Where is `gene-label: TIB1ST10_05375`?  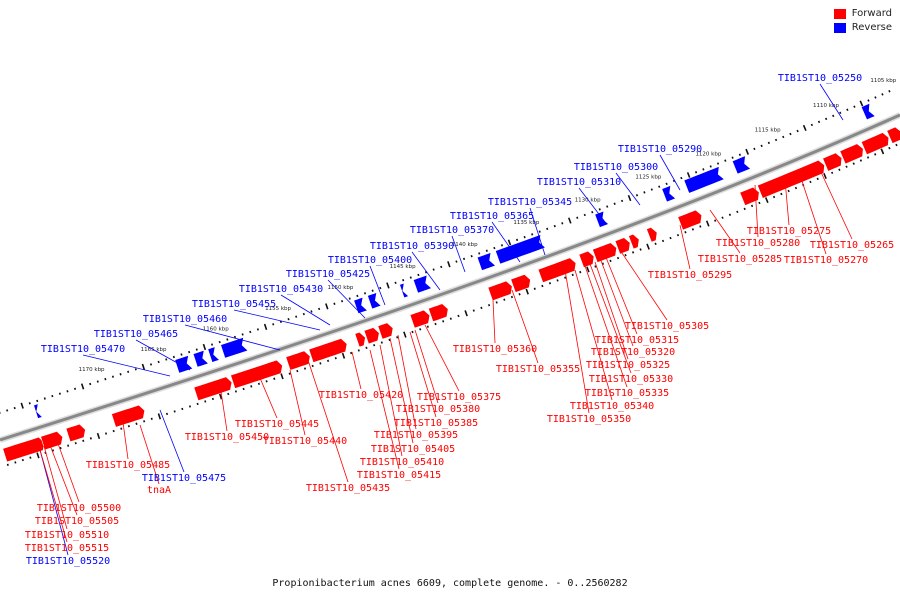 gene-label: TIB1ST10_05375 is located at coordinates (459, 397).